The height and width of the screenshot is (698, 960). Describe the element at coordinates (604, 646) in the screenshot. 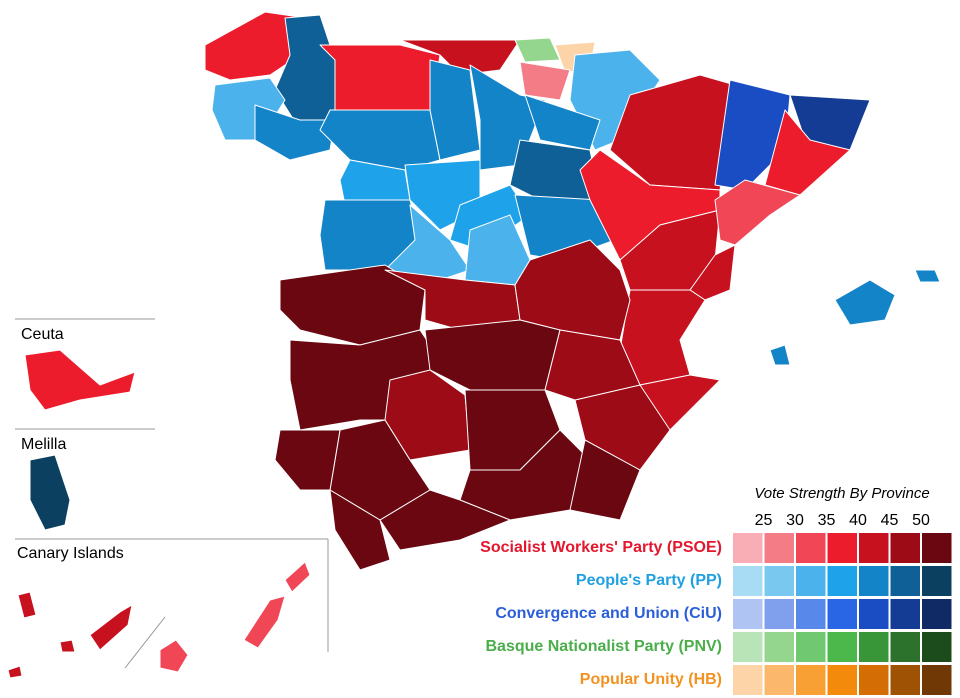

I see `party-name: Basque Nationalist Party (PNV)` at that location.